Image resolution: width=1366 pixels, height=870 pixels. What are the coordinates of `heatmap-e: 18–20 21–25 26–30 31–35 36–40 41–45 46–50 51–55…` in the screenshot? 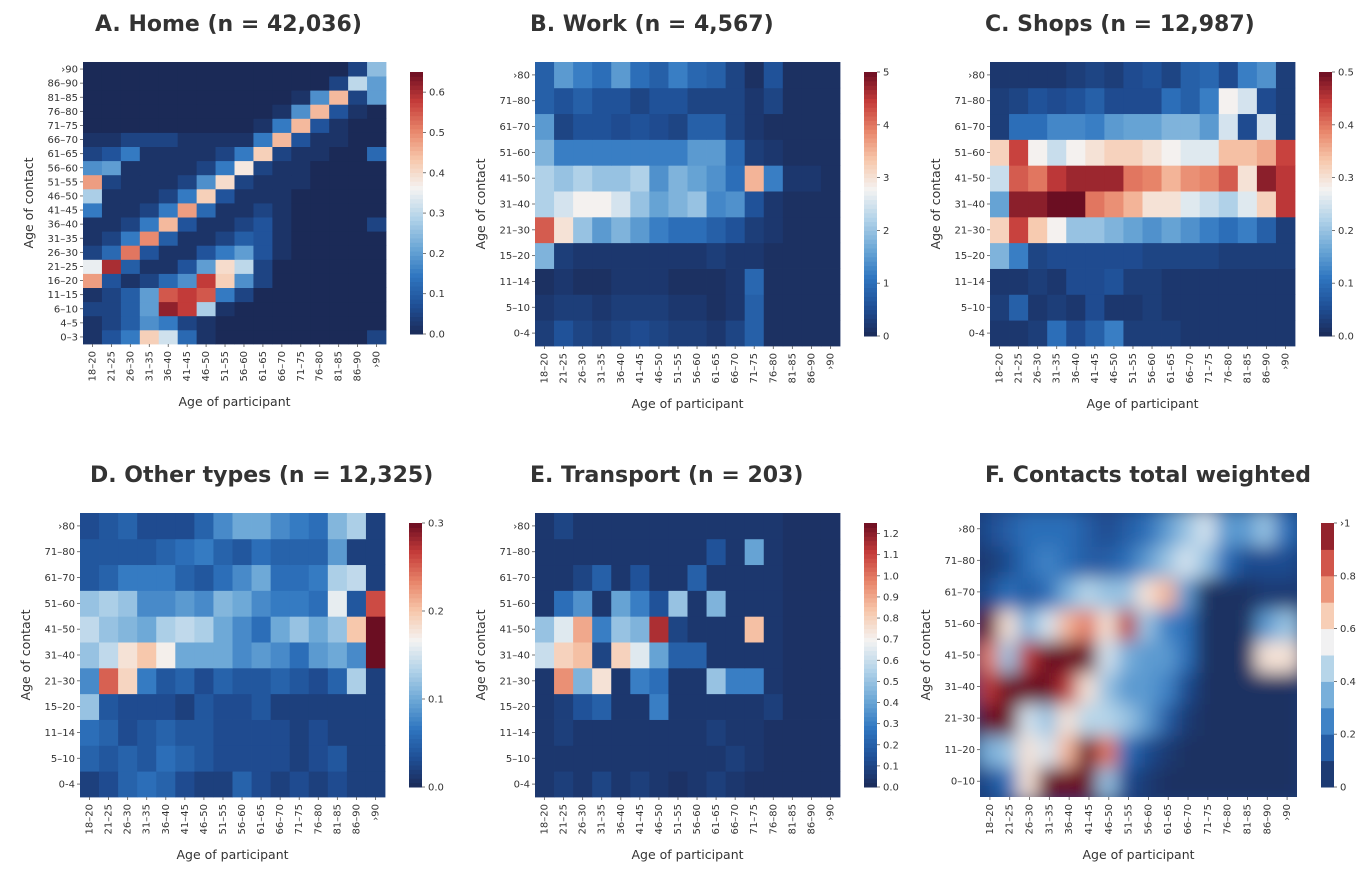 It's located at (699, 687).